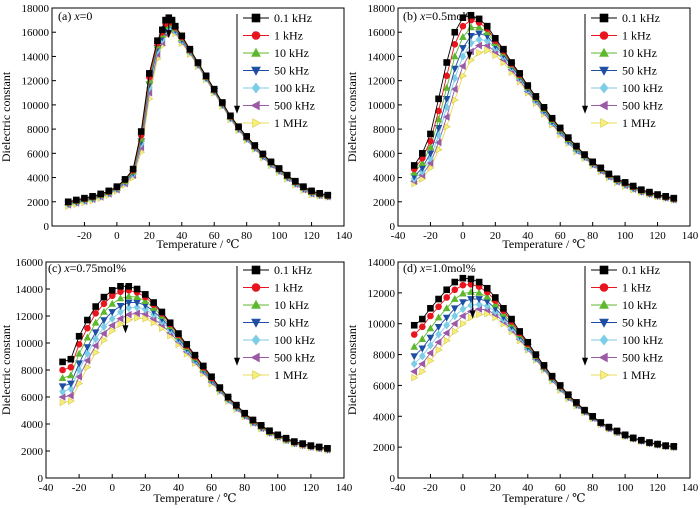 This screenshot has width=700, height=508. What do you see at coordinates (38, 154) in the screenshot?
I see `panel-a-ytick-label: 6000` at bounding box center [38, 154].